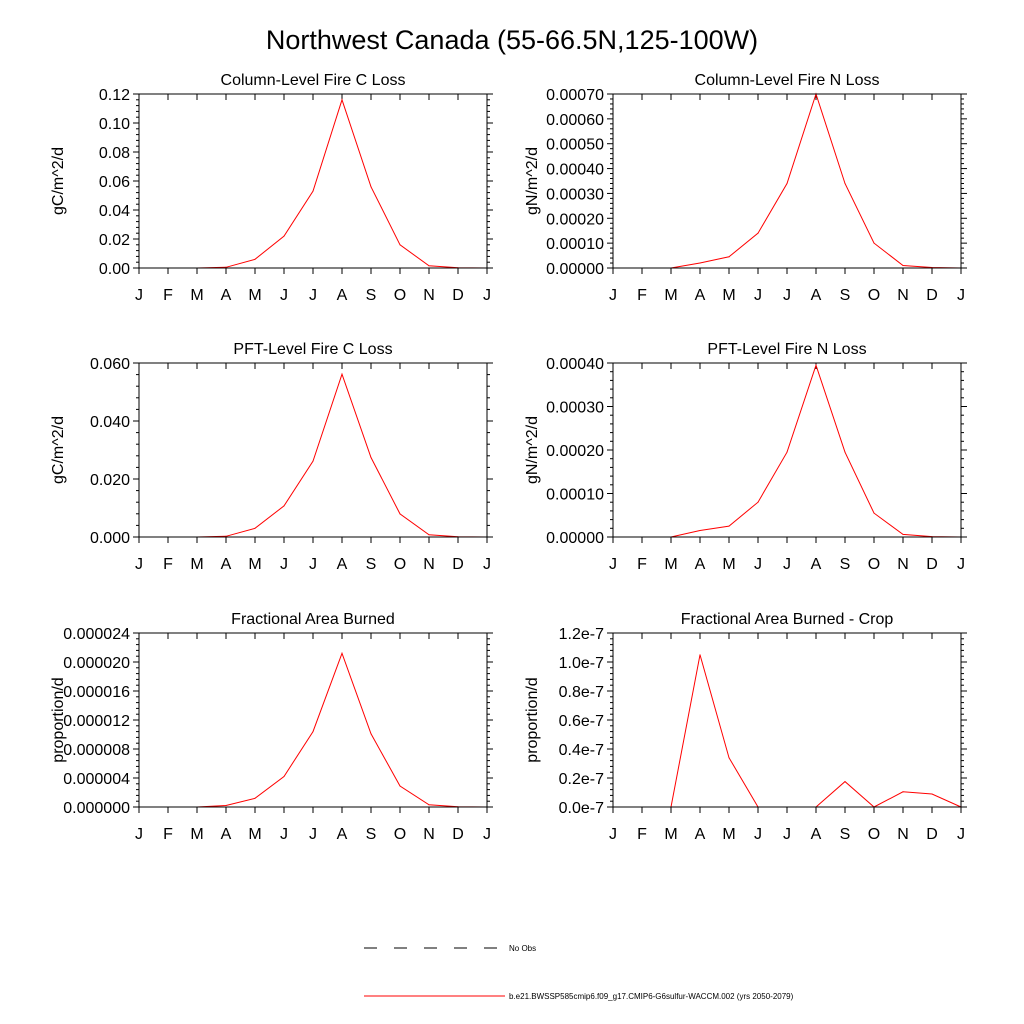  I want to click on y-tick-label: 0.000016, so click(96, 692).